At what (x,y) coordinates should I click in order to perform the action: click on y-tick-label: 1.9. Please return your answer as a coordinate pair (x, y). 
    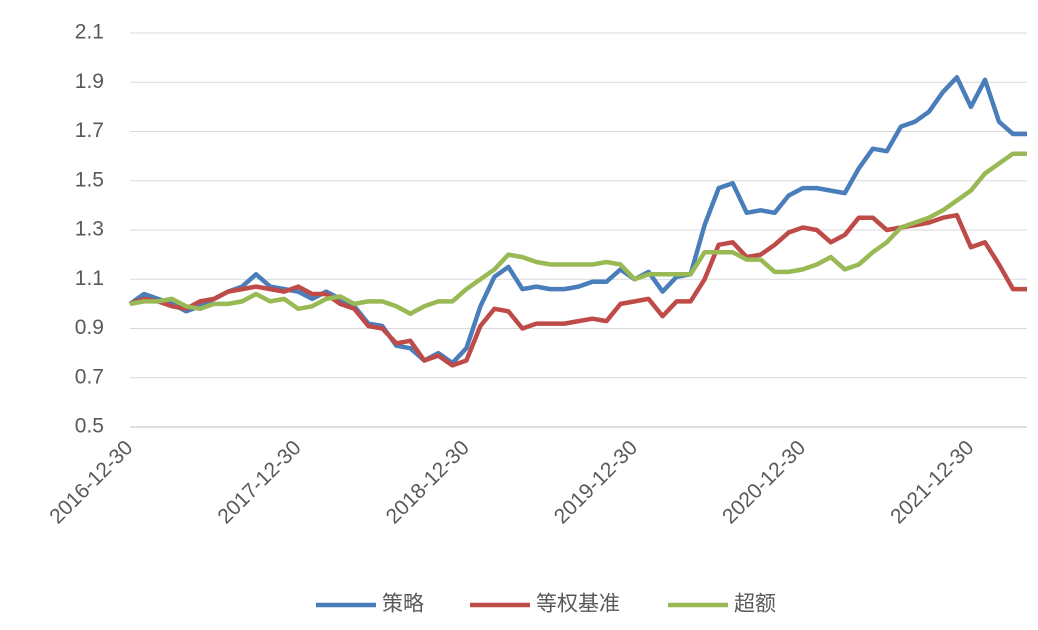
    Looking at the image, I should click on (89, 81).